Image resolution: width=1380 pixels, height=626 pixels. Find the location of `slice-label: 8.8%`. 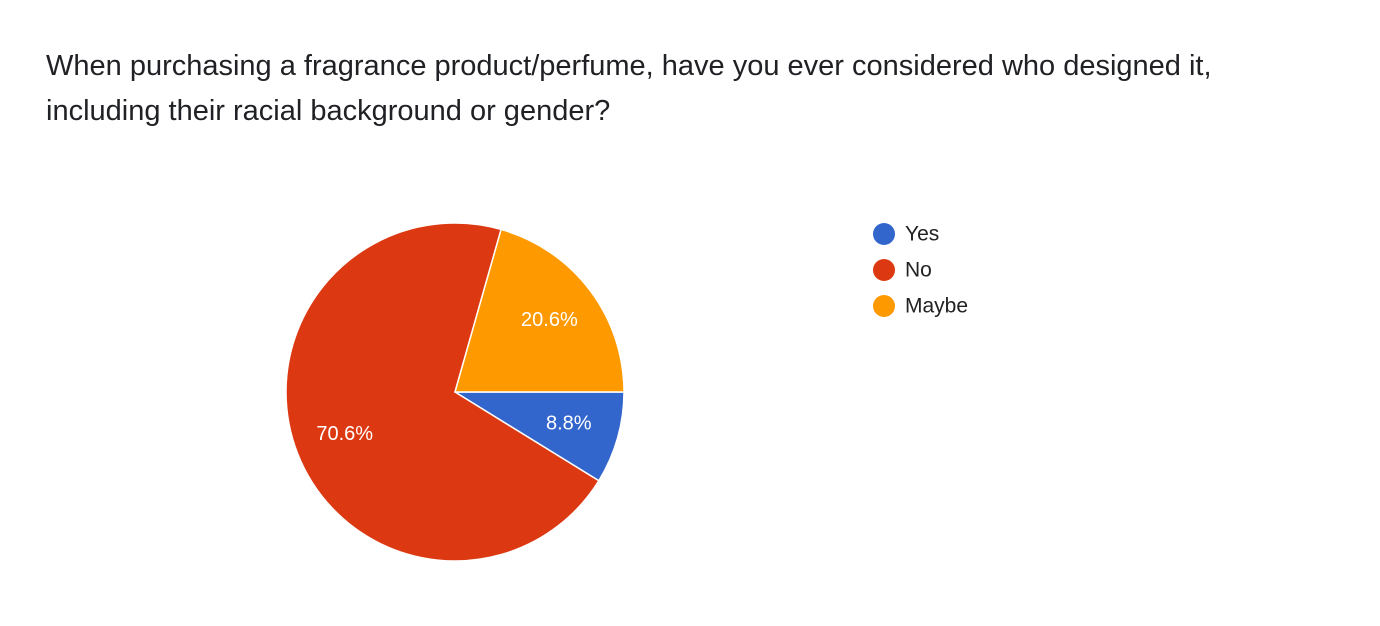

slice-label: 8.8% is located at coordinates (569, 424).